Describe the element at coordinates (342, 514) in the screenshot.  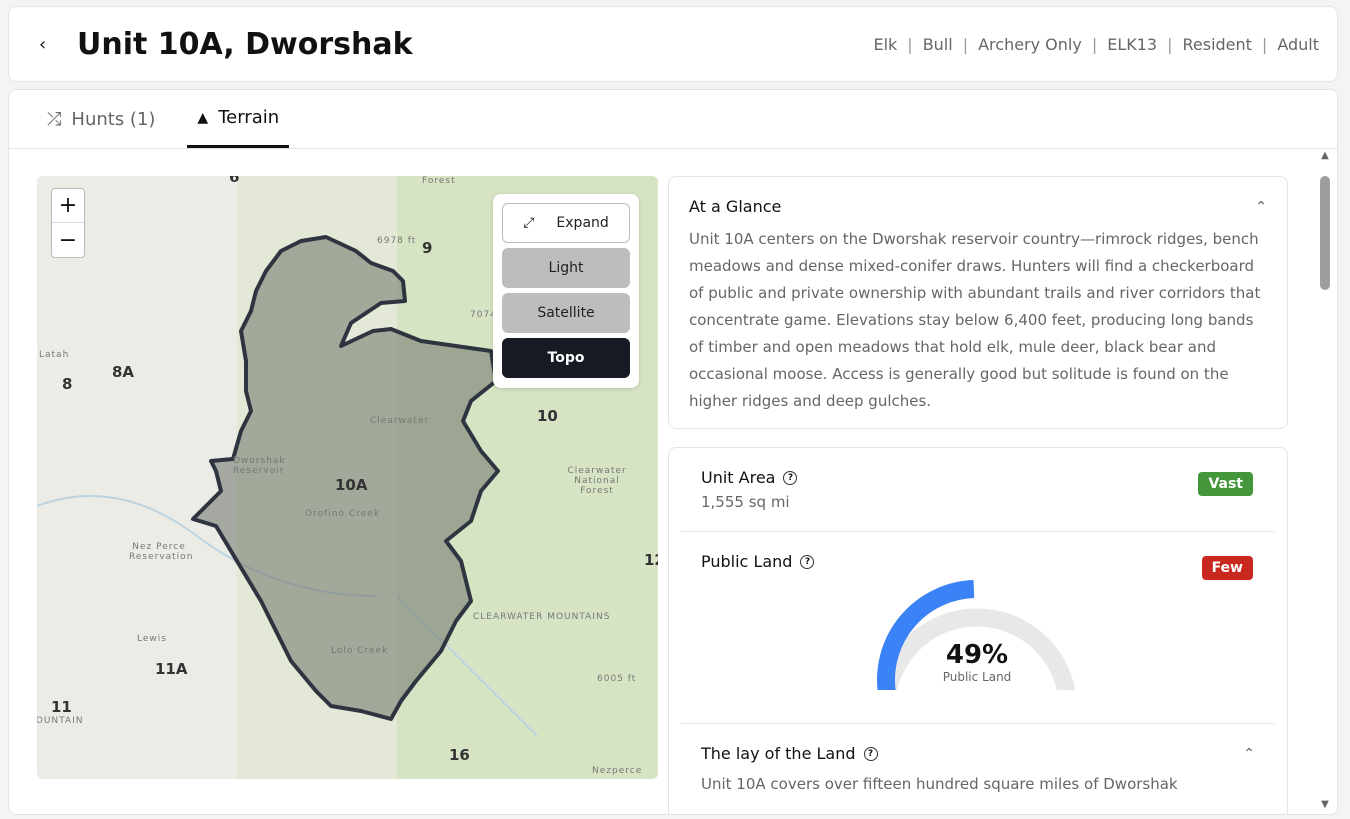
I see `map-place: Orofino Creek` at that location.